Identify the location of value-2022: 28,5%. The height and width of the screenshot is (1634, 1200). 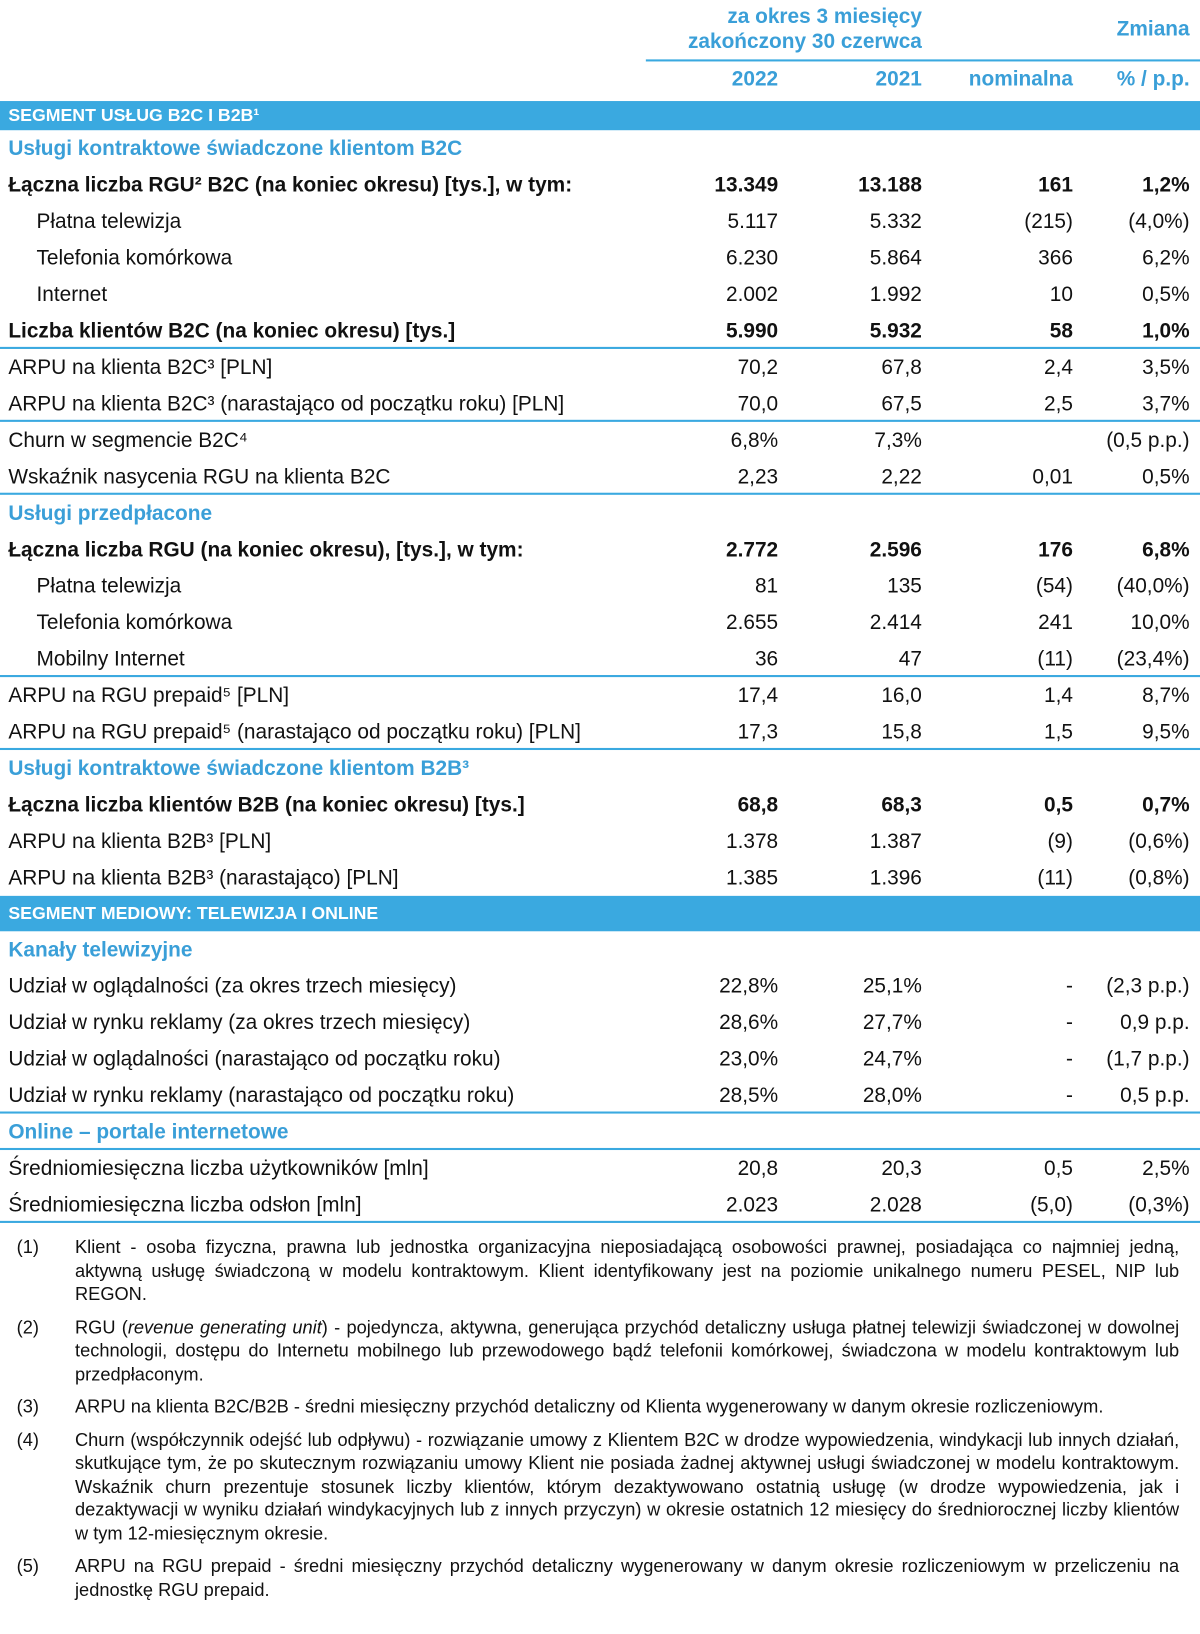
(749, 1096).